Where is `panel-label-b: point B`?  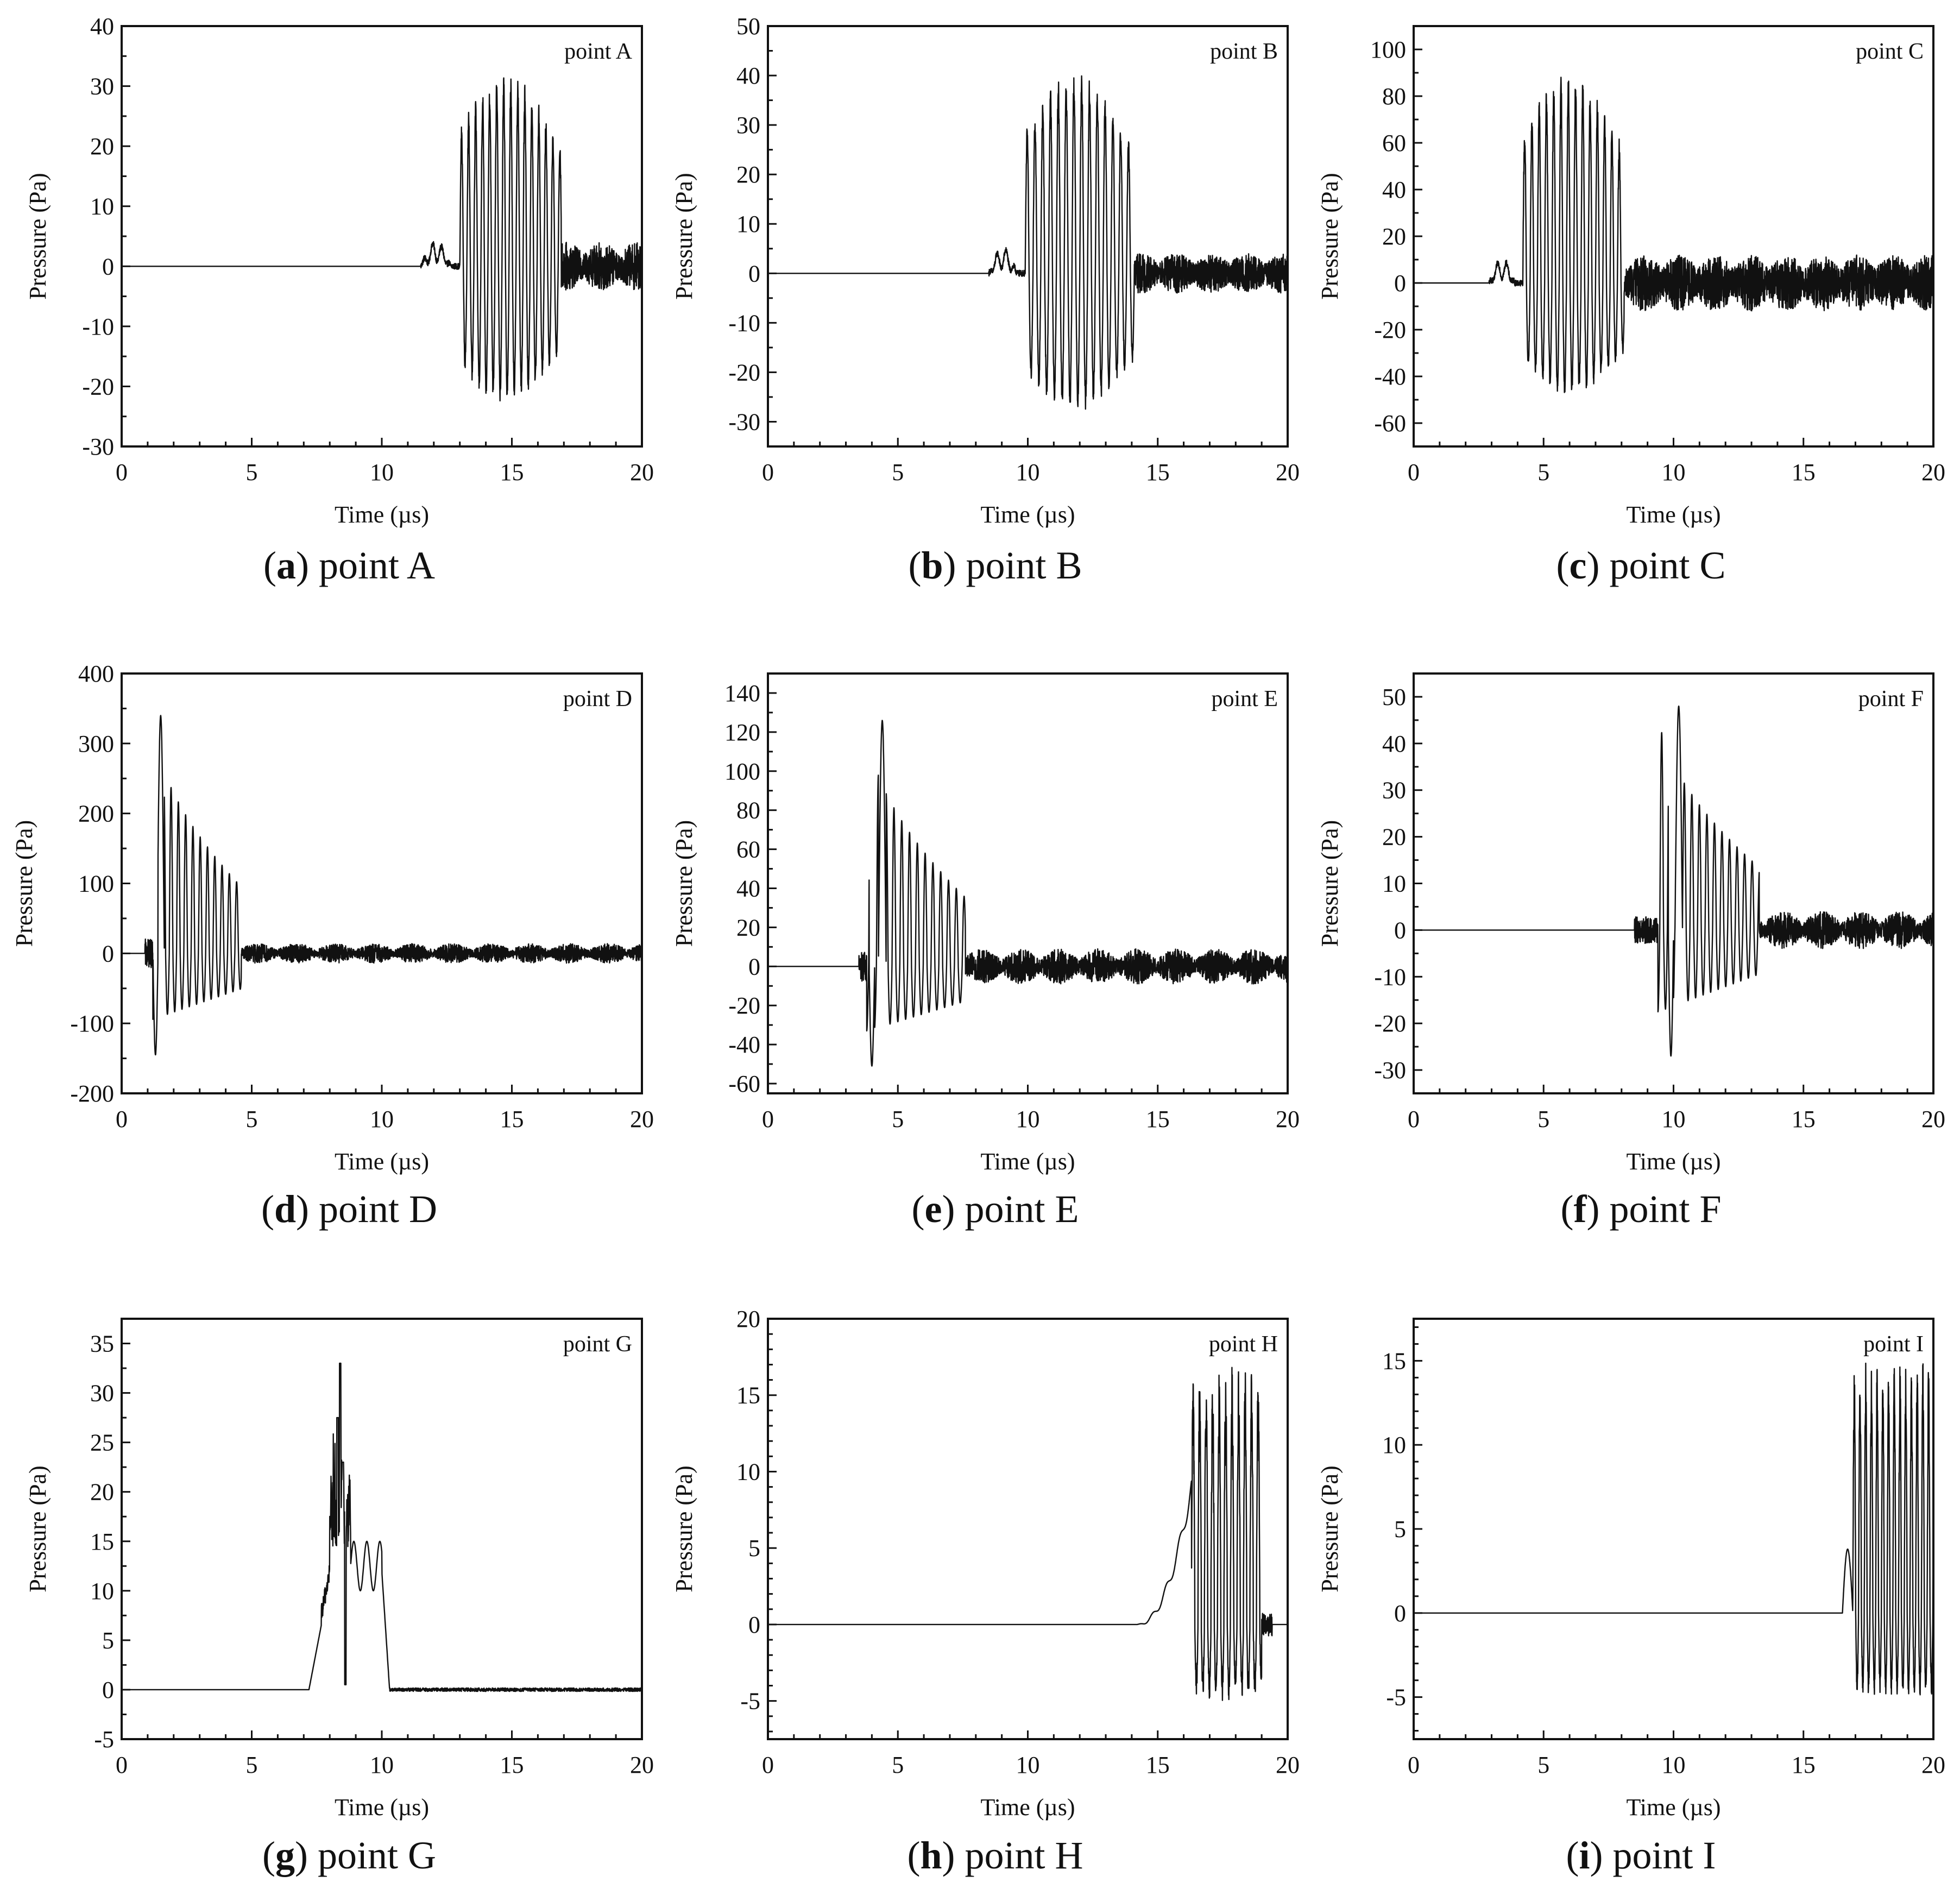
panel-label-b: point B is located at coordinates (1244, 51).